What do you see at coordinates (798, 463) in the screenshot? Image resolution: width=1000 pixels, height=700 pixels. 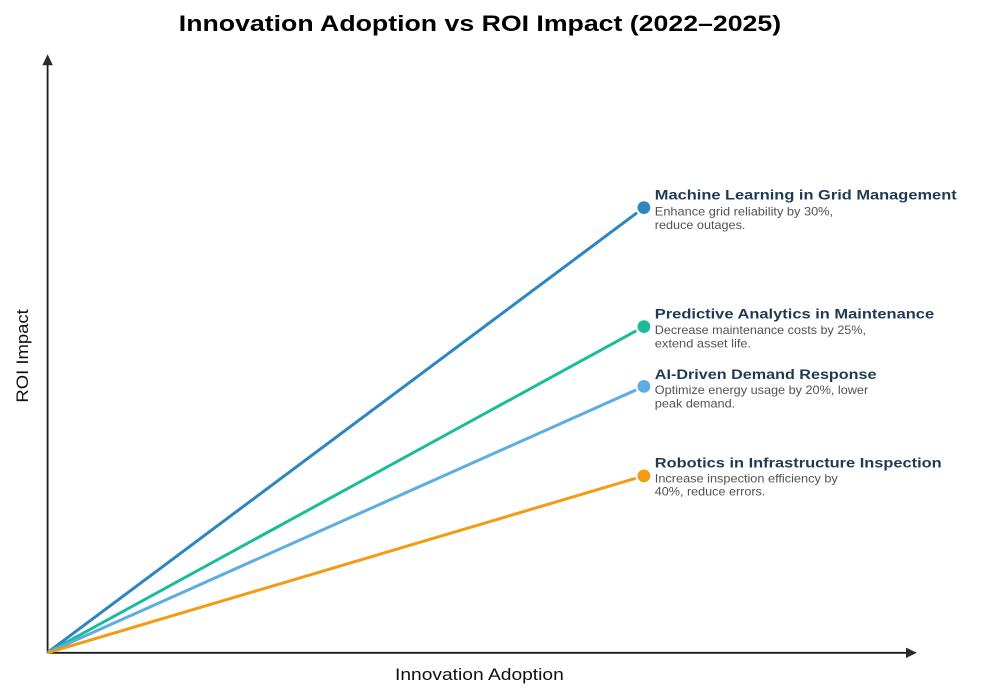 I see `svg-text:Robotics in Infrastructure Ins: Robotics in Infrastructure Inspection` at bounding box center [798, 463].